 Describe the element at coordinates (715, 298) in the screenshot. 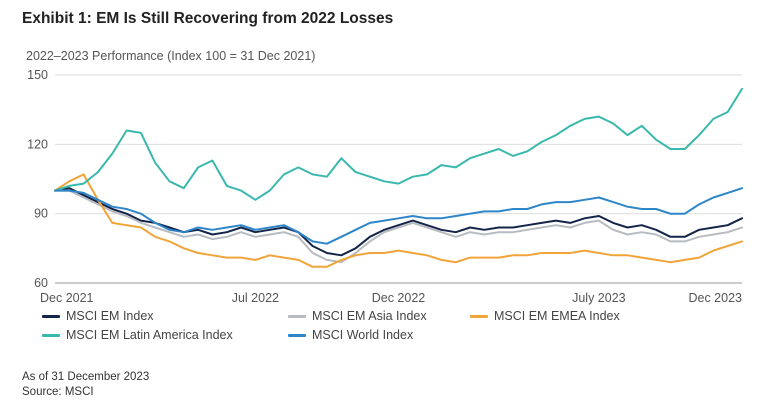

I see `x-tick-label: Dec 2023` at that location.